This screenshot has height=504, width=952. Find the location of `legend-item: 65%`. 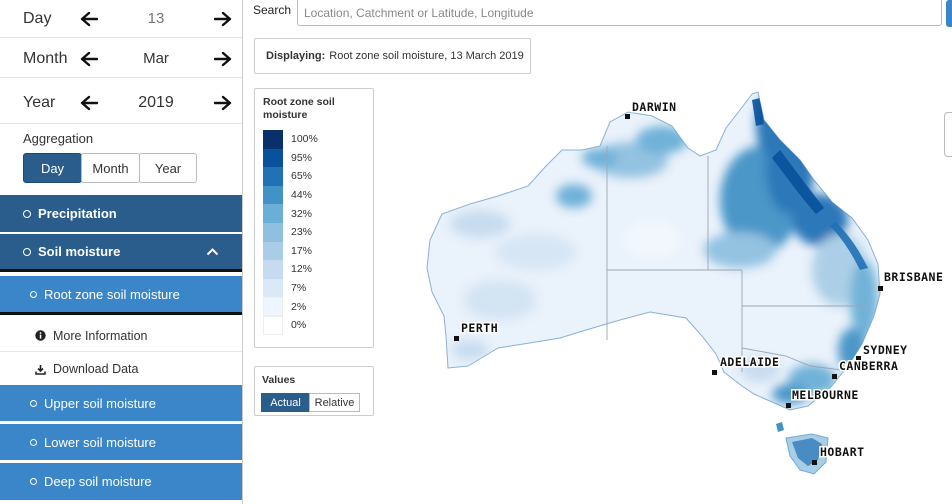

legend-item: 65% is located at coordinates (313, 176).